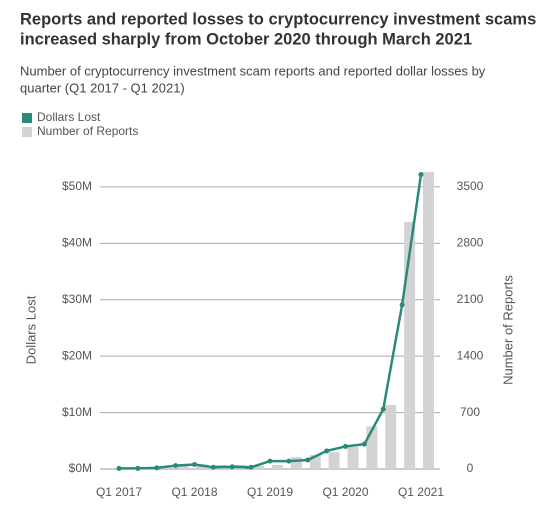 The height and width of the screenshot is (507, 536). Describe the element at coordinates (470, 468) in the screenshot. I see `y2-tick-label: 0` at that location.